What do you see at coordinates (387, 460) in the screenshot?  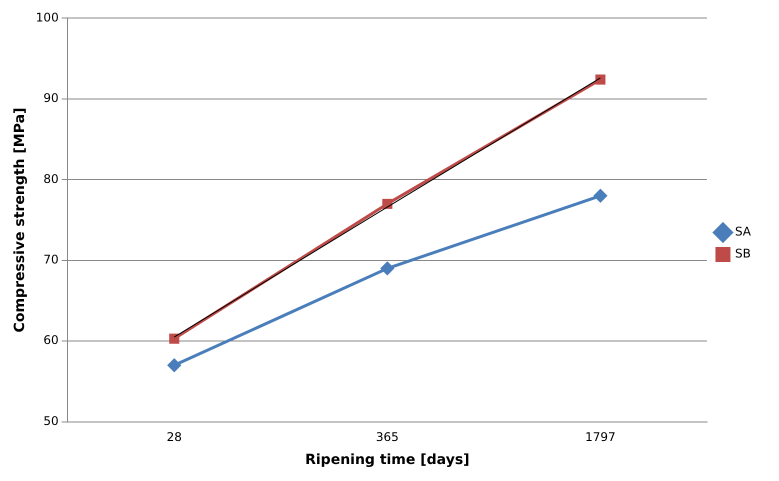 I see `x-axis-title: Ripening time [days]` at bounding box center [387, 460].